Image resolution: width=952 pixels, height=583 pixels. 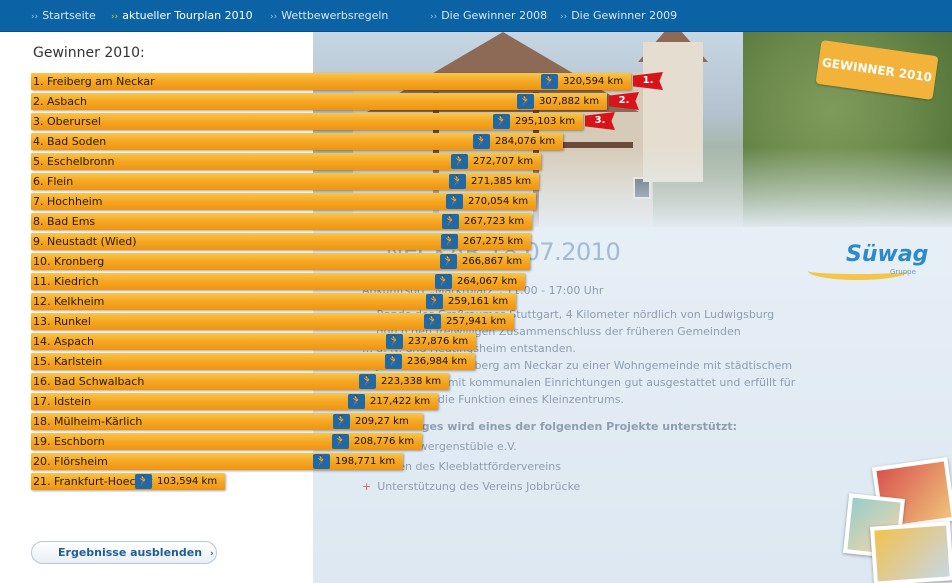 I want to click on winner-label: 2. Asbach, so click(x=60, y=101).